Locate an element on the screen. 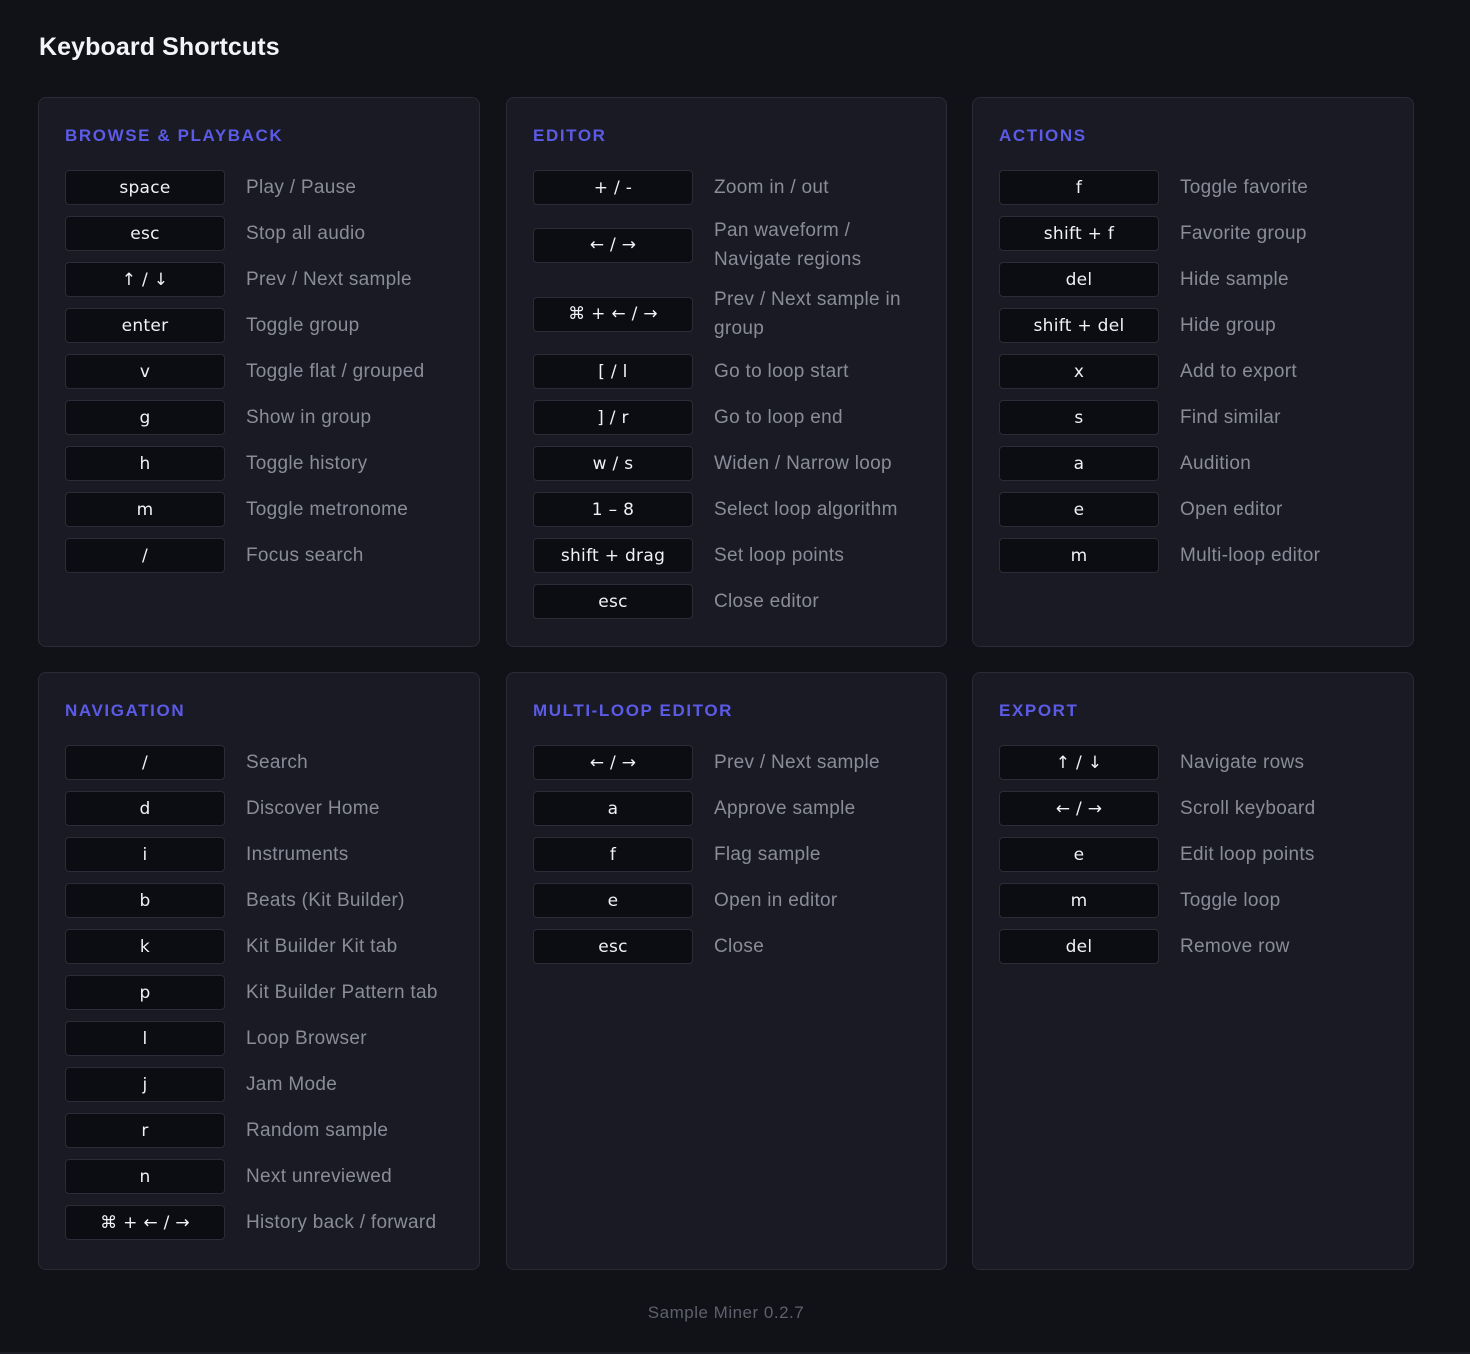 Image resolution: width=1470 pixels, height=1354 pixels. key-badge: d is located at coordinates (145, 808).